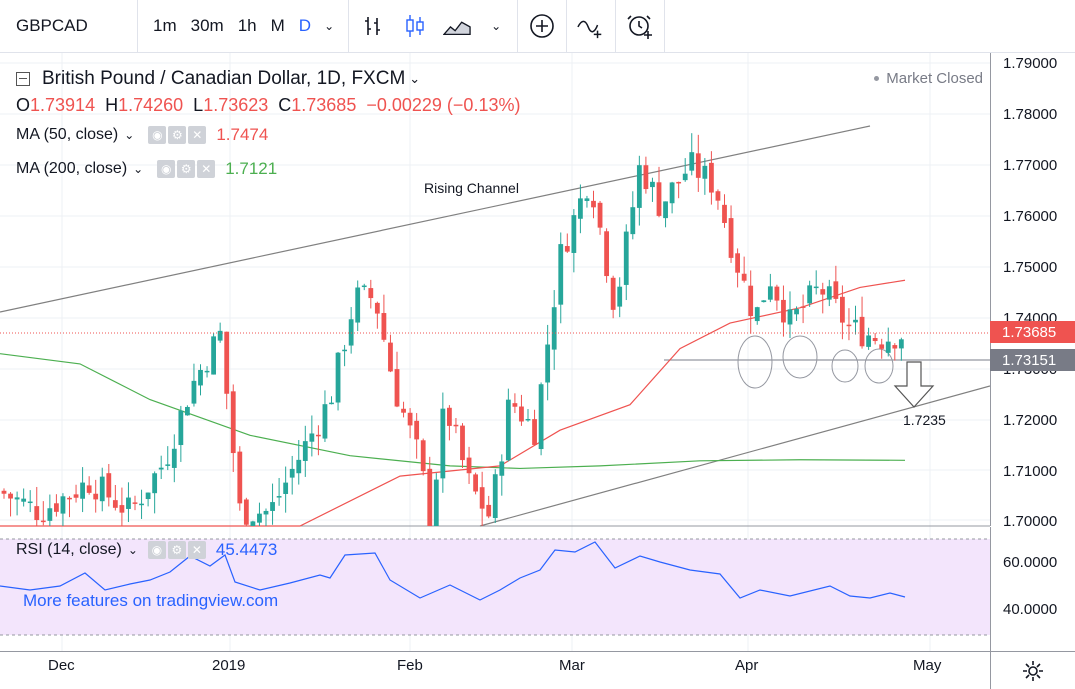  Describe the element at coordinates (471, 188) in the screenshot. I see `channel-label: Rising Channel` at that location.